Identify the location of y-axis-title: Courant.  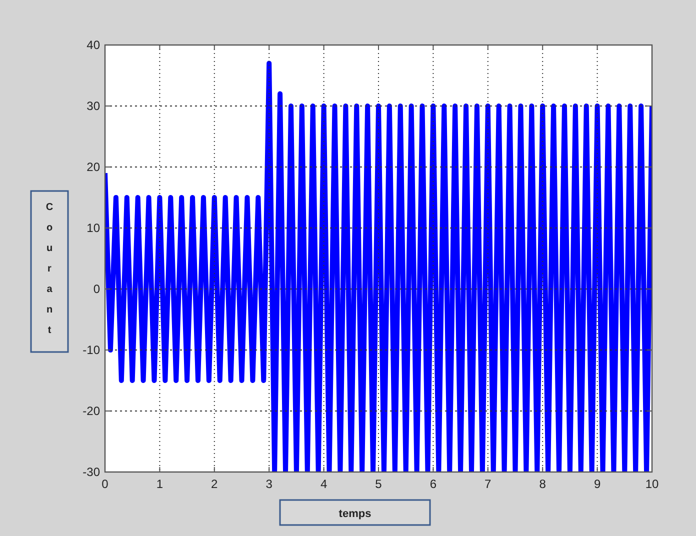
(50, 269).